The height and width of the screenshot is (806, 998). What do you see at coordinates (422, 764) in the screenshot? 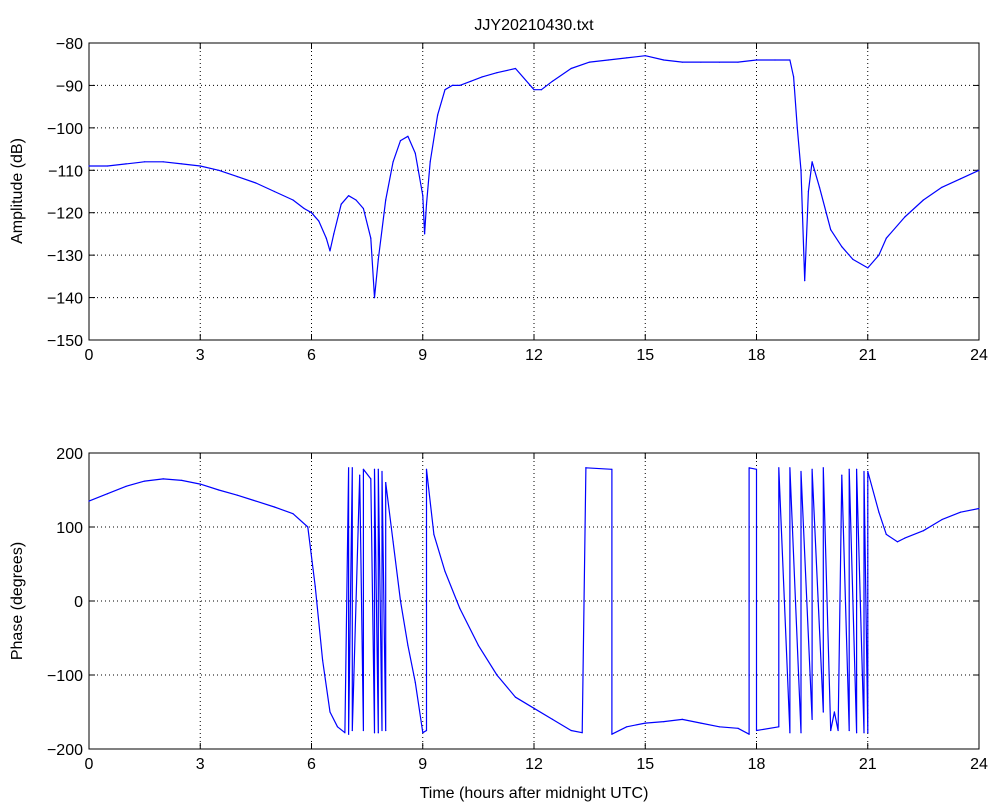
I see `phase-x-tick-label: 9` at bounding box center [422, 764].